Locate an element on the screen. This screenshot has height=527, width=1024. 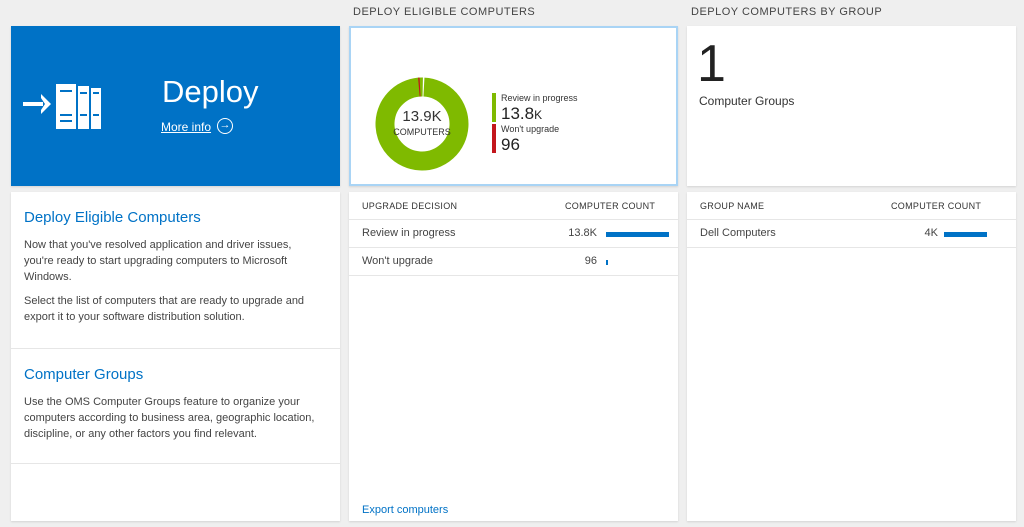
hero-title: Deploy is located at coordinates (210, 91).